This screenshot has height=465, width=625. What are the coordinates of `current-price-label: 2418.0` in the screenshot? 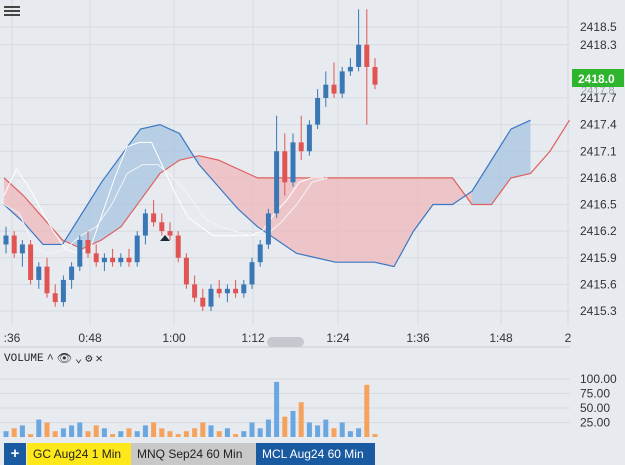 It's located at (596, 79).